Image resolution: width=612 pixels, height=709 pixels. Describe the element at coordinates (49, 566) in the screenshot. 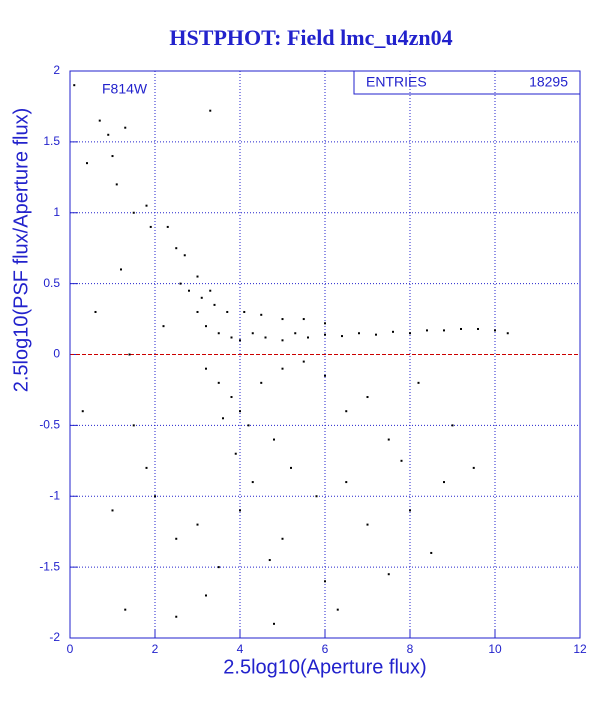

I see `y-tick-label: -1.5` at that location.